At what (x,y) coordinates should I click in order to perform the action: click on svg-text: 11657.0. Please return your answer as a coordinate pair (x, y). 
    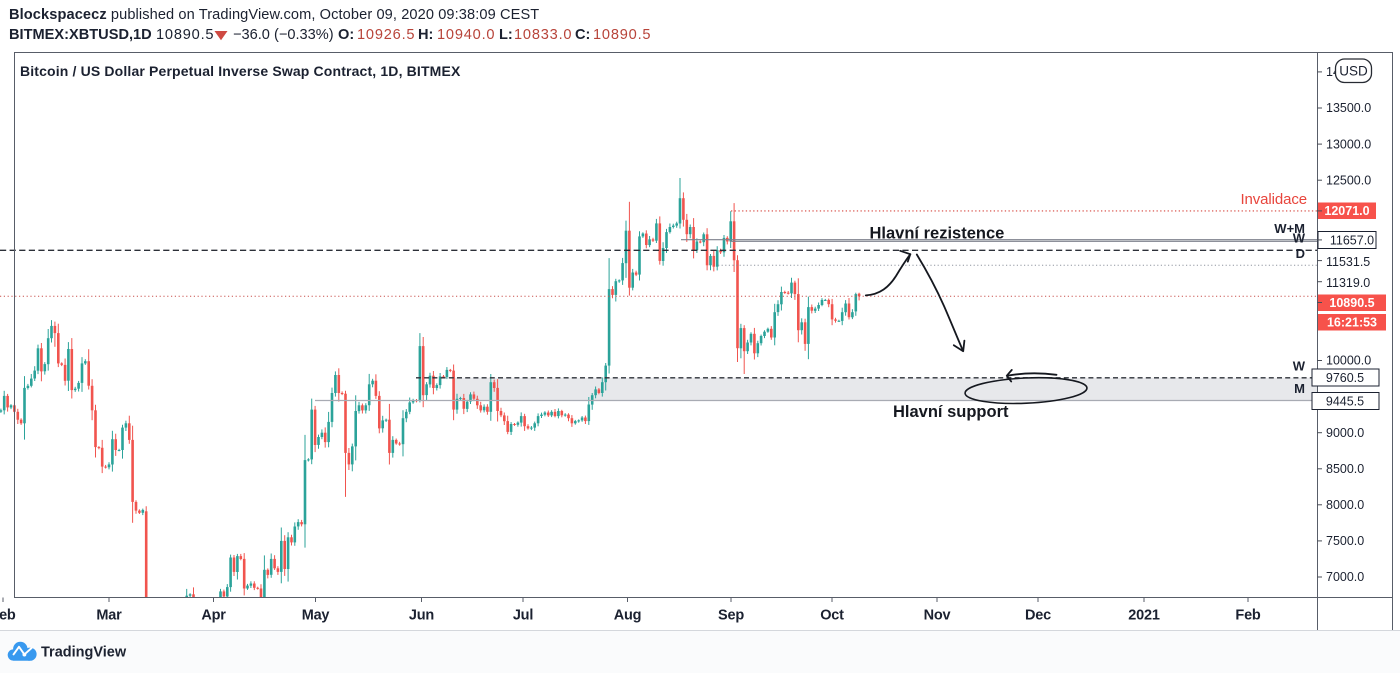
    Looking at the image, I should click on (1352, 240).